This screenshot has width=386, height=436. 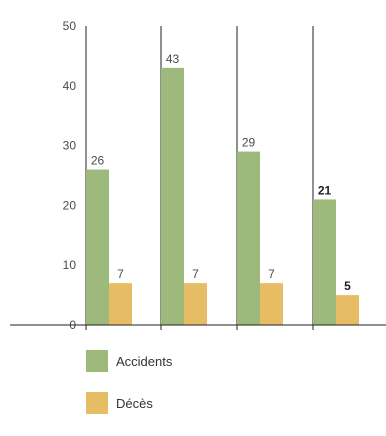 I want to click on legend-swatch-accidents, so click(x=97, y=361).